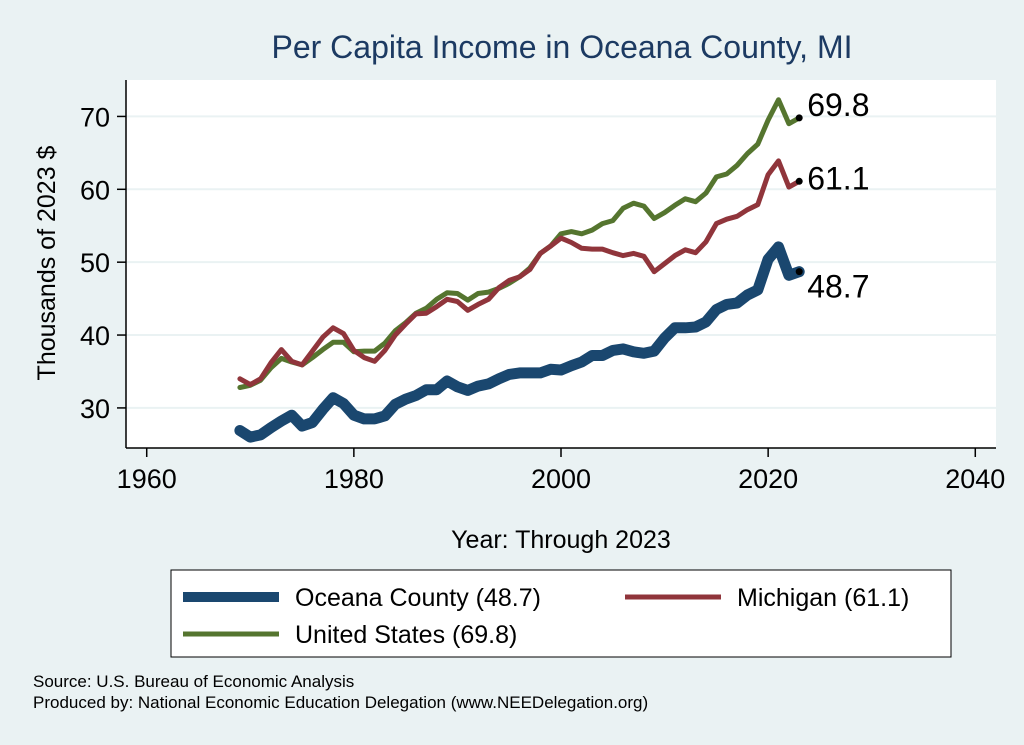 The width and height of the screenshot is (1024, 745). Describe the element at coordinates (406, 635) in the screenshot. I see `legend-label-us: United States (69.8)` at that location.